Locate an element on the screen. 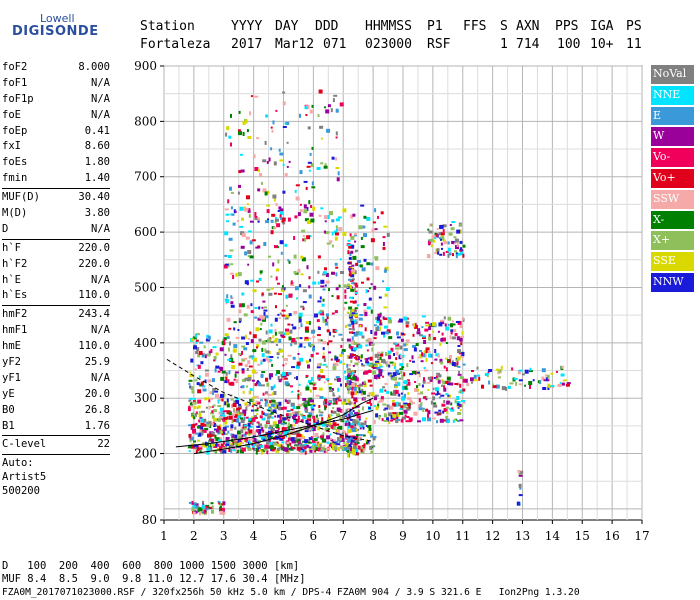  header-value-p1: RSF is located at coordinates (439, 44).